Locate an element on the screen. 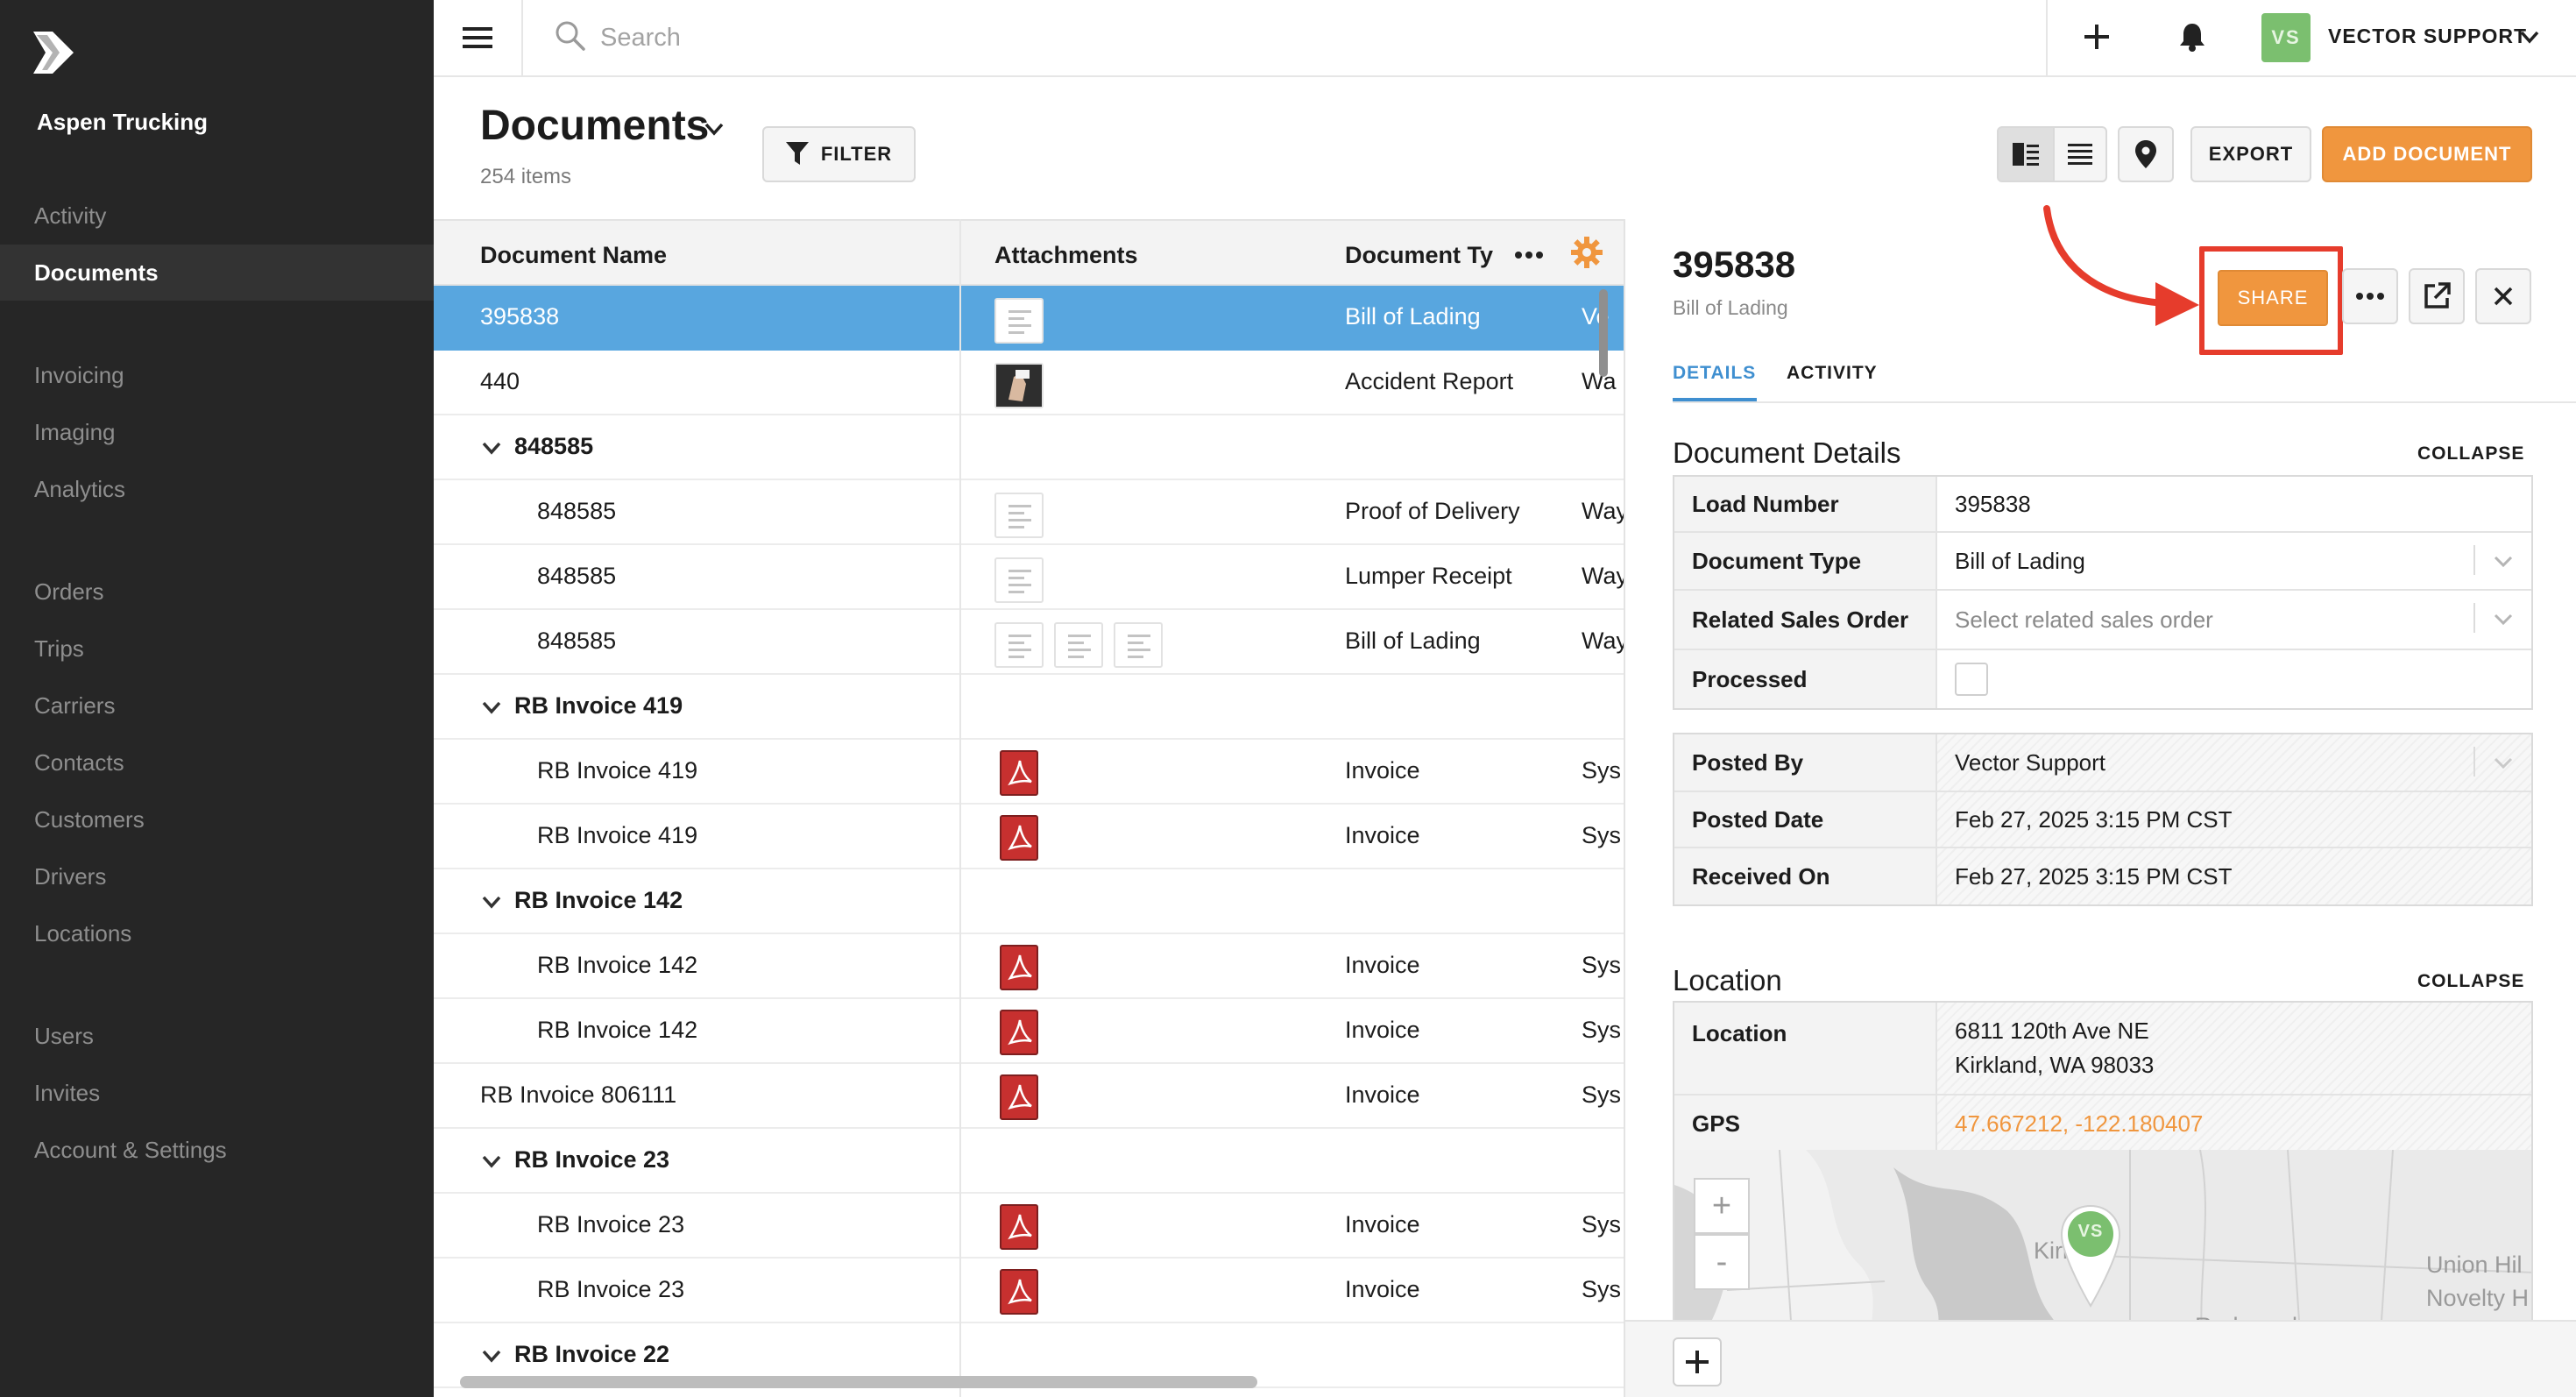 The width and height of the screenshot is (2576, 1397). open-external-button is located at coordinates (2437, 296).